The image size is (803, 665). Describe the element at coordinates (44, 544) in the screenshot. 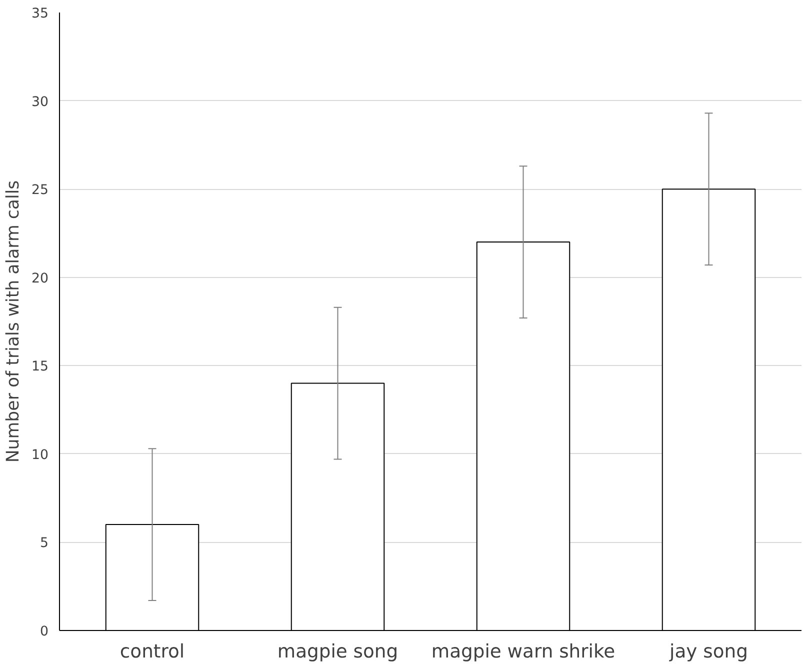

I see `y-tick-label: 5` at that location.